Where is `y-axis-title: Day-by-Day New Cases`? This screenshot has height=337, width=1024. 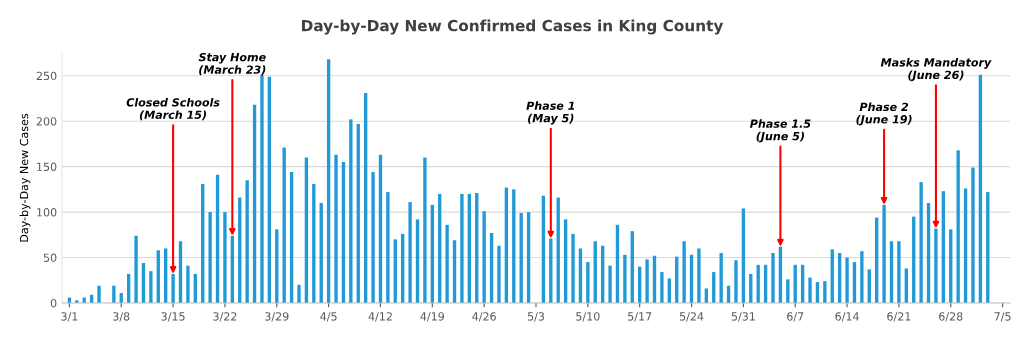 y-axis-title: Day-by-Day New Cases is located at coordinates (25, 177).